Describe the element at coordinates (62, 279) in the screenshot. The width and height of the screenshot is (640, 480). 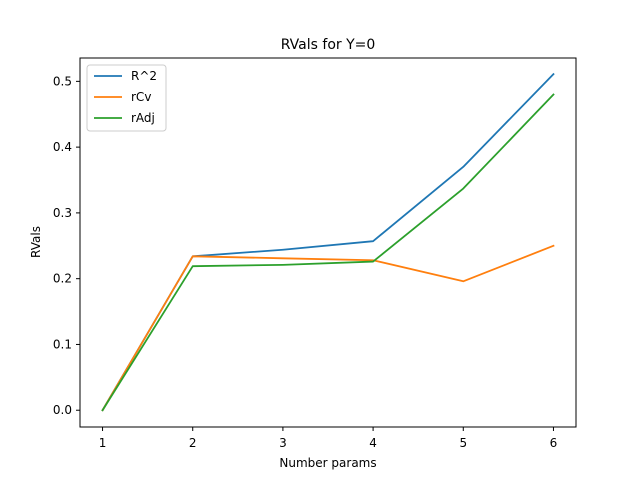
I see `y-tick-label: 0.2` at that location.